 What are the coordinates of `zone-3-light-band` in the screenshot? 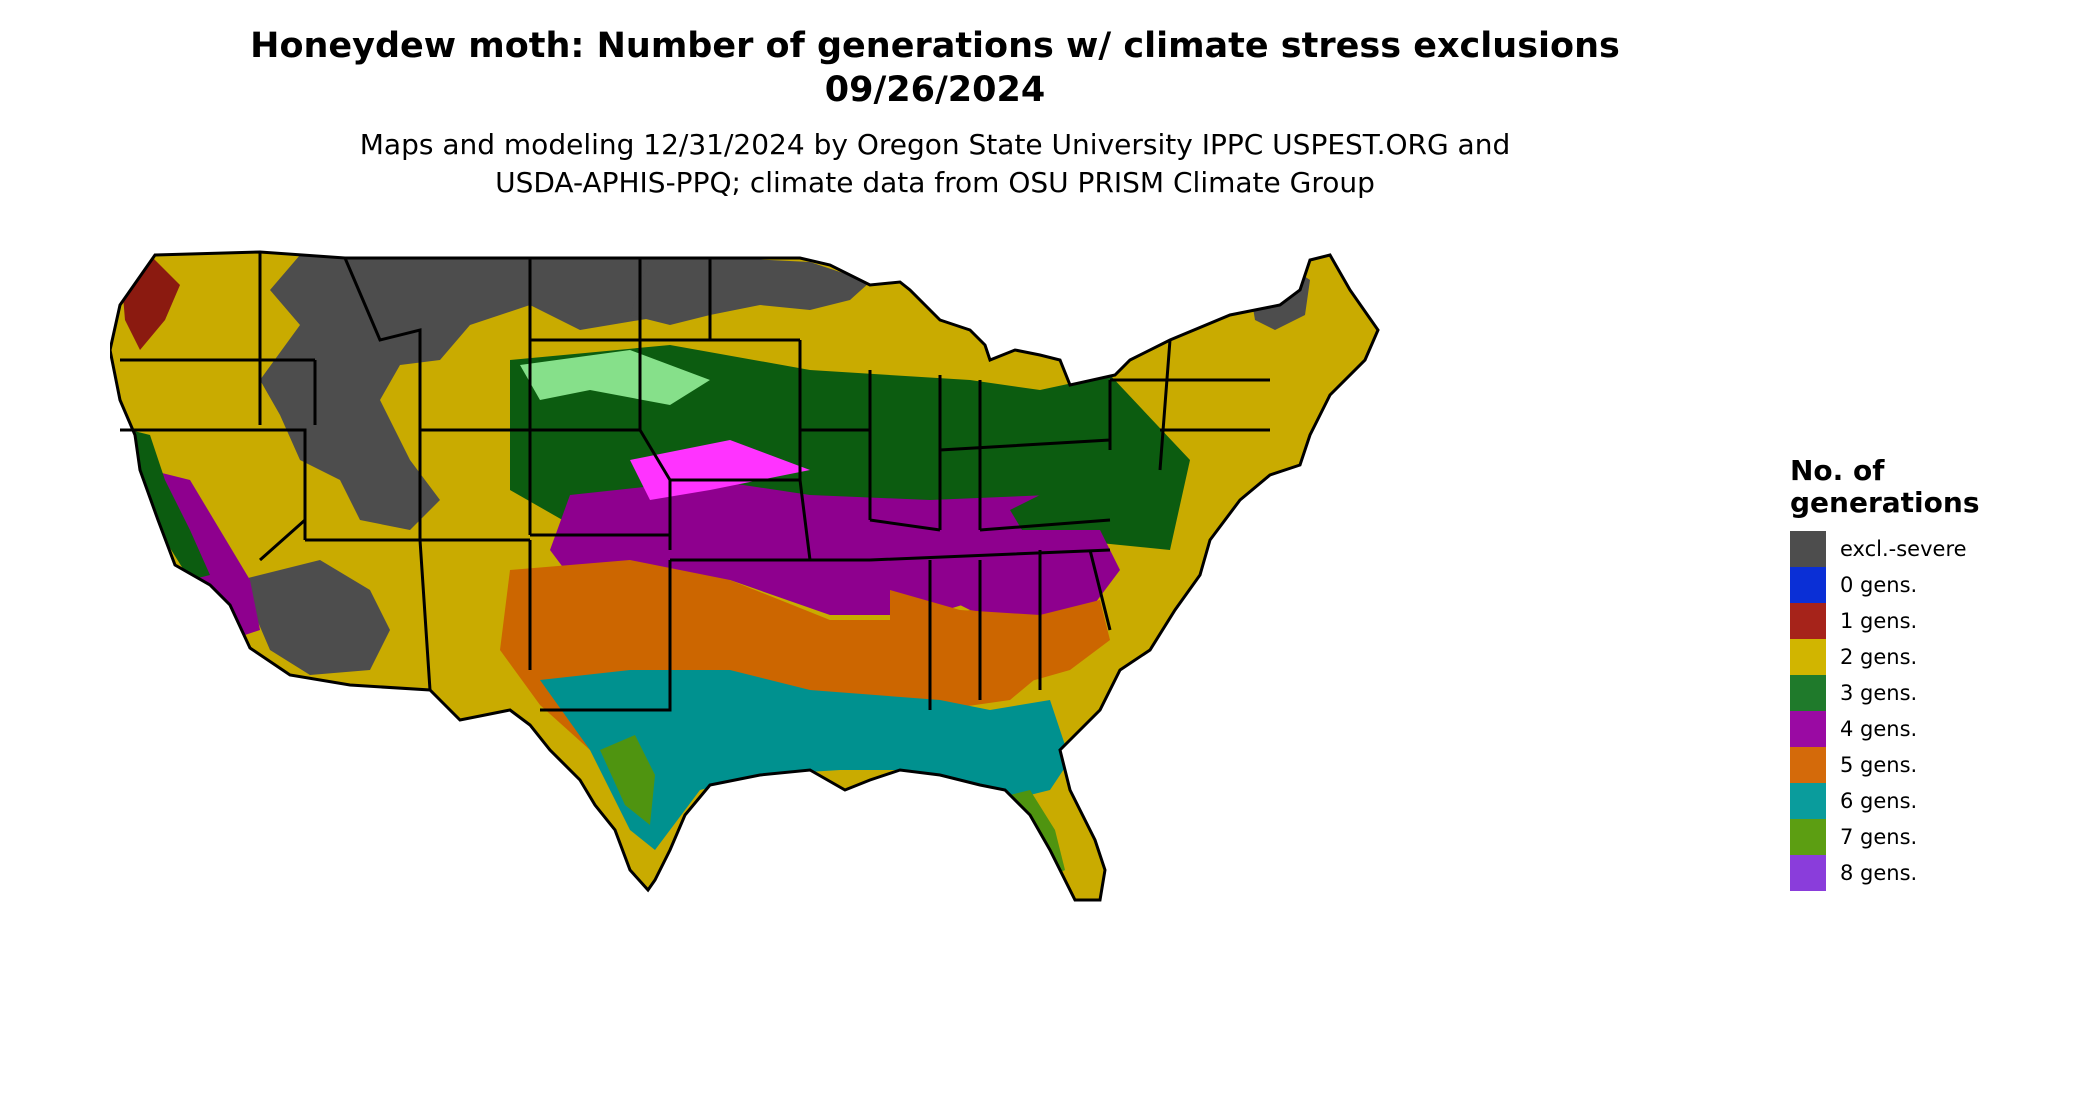 It's located at (615, 377).